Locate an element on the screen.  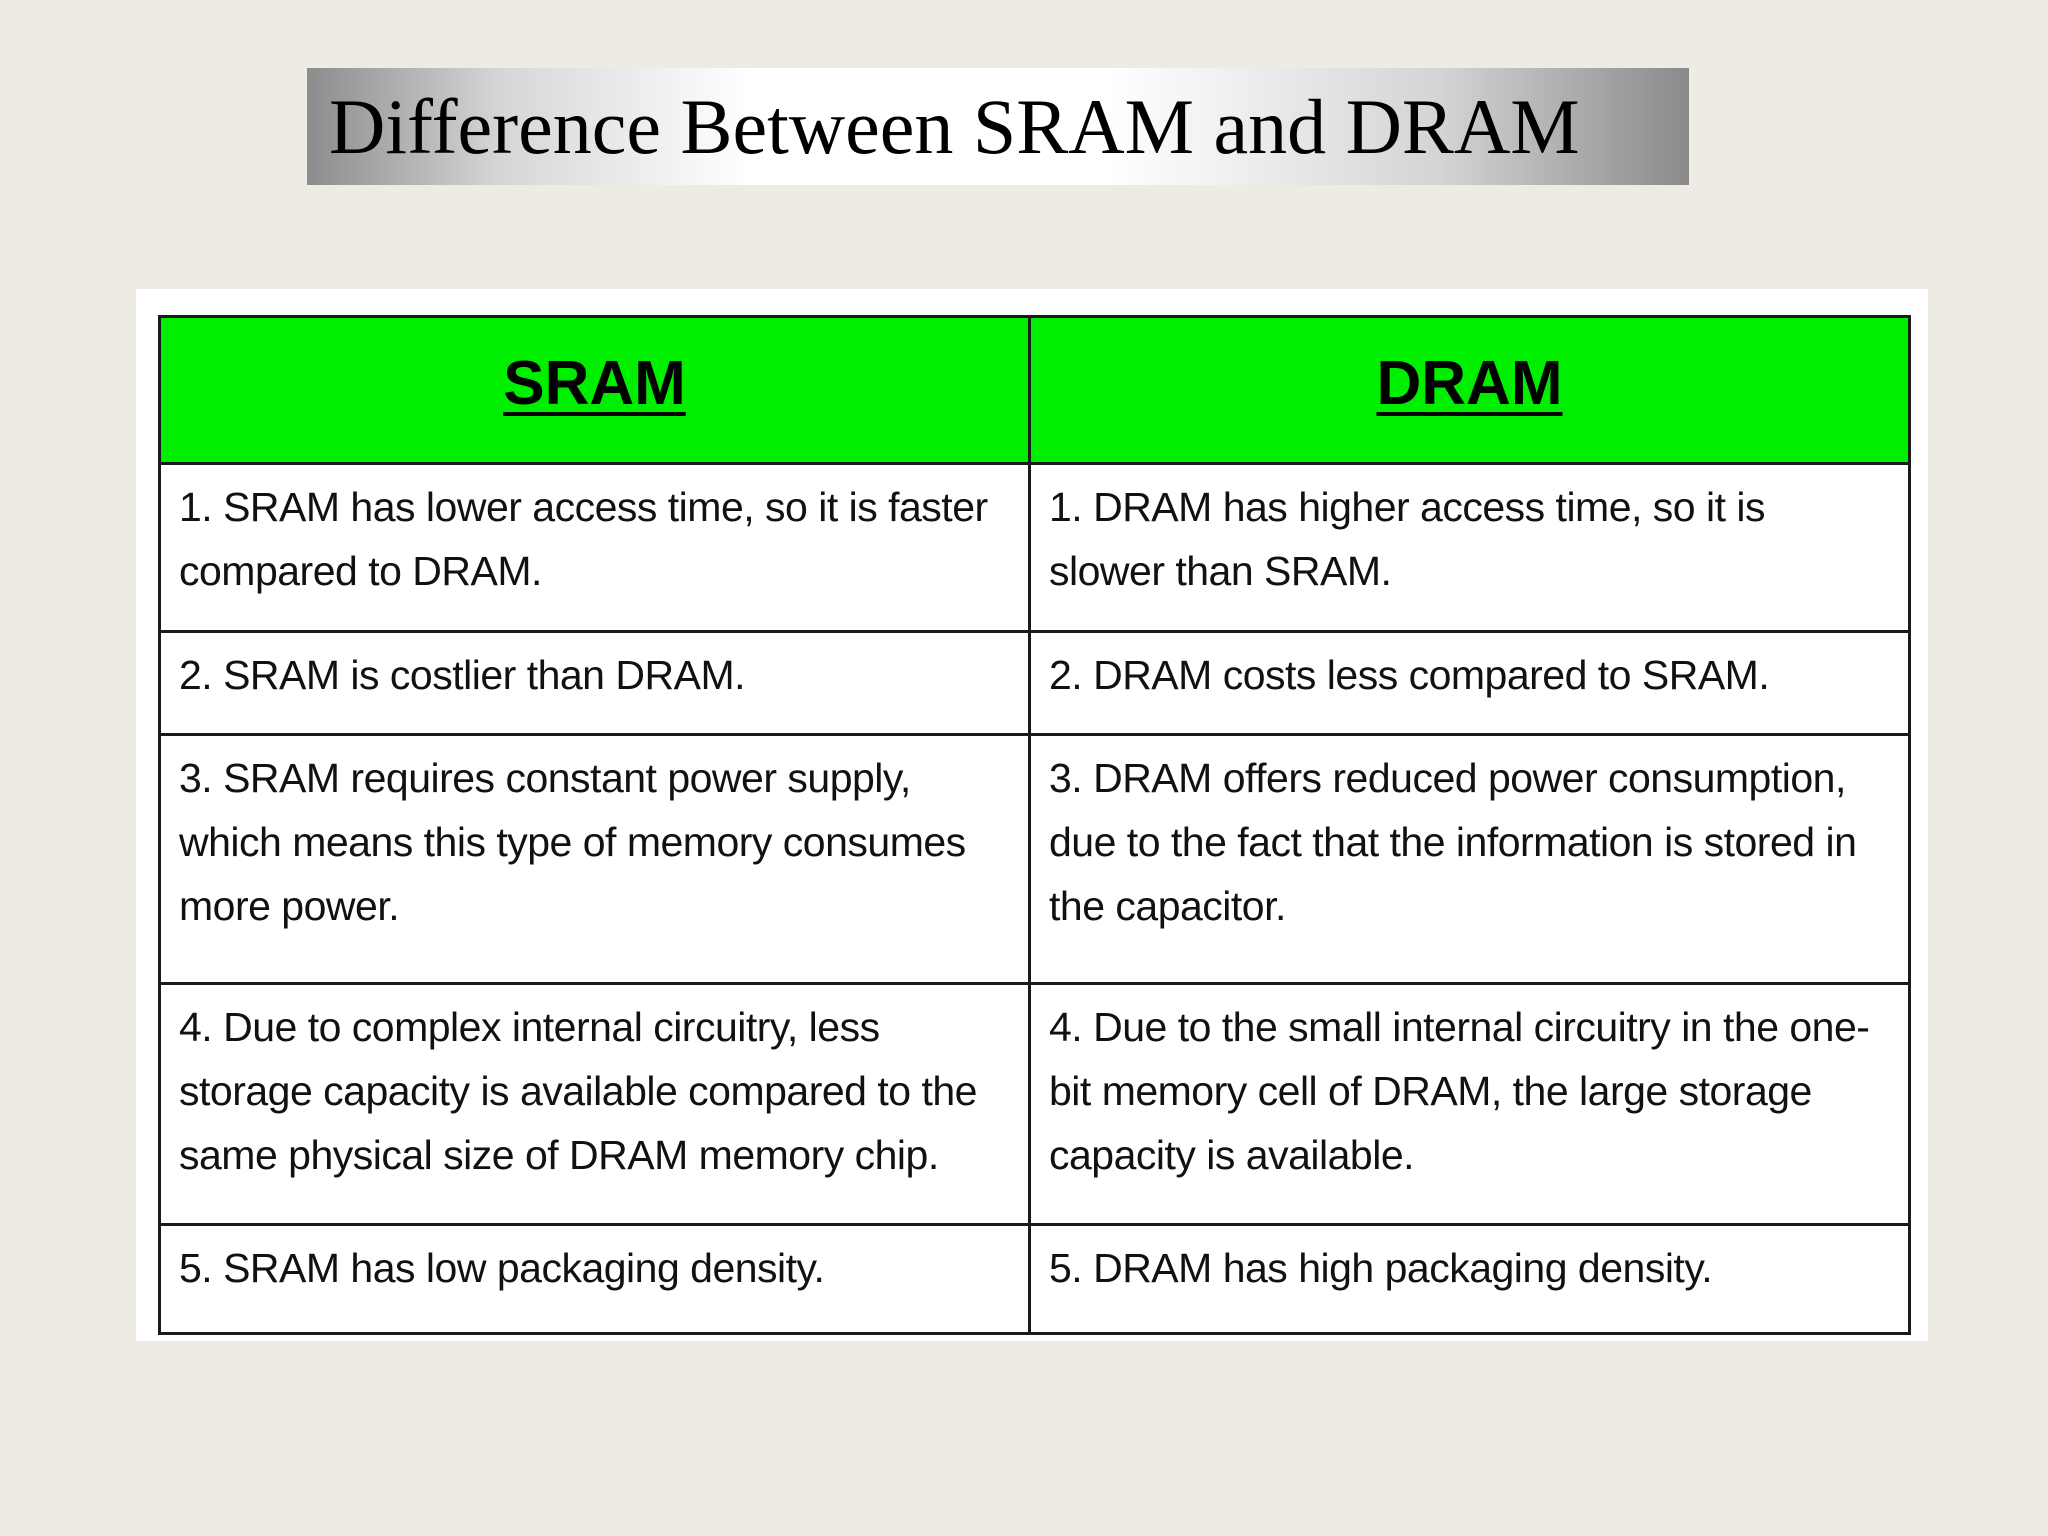
header-sram: SRAM is located at coordinates (594, 390).